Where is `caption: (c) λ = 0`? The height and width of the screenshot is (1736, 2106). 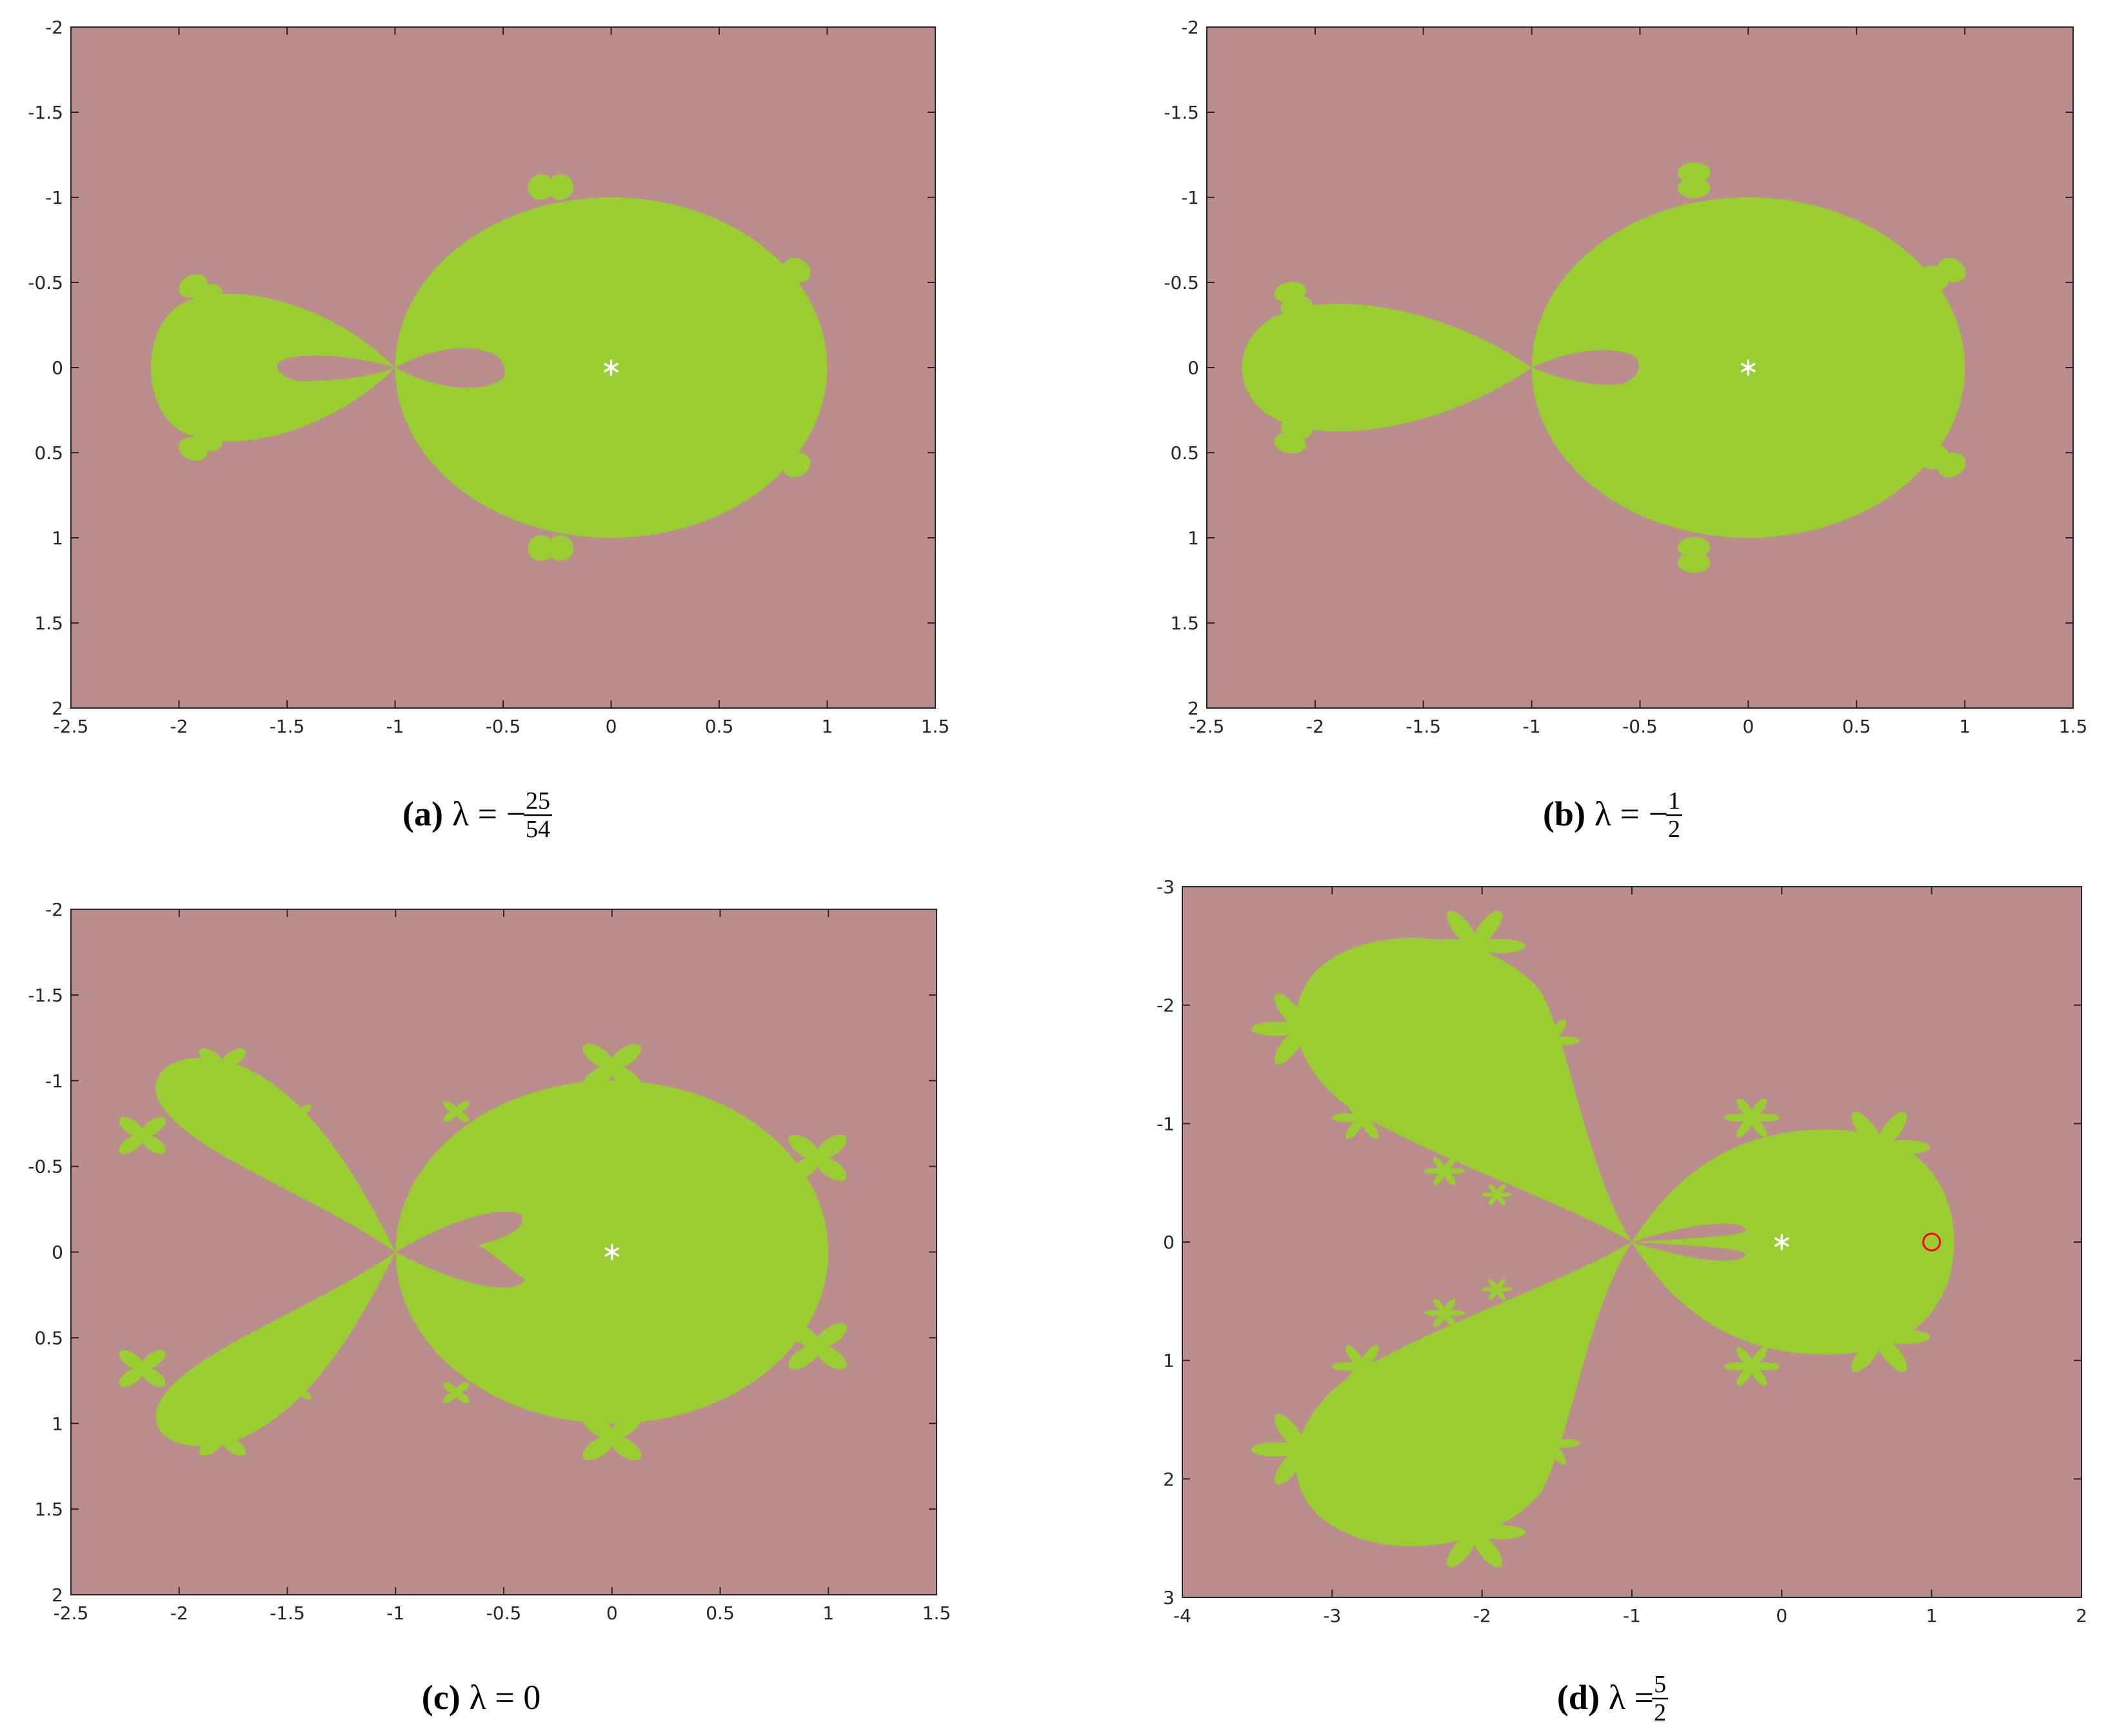
caption: (c) λ = 0 is located at coordinates (481, 1697).